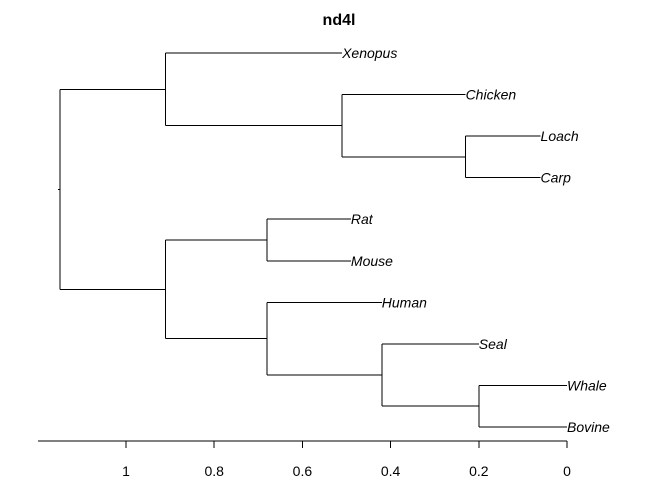  What do you see at coordinates (126, 471) in the screenshot?
I see `x-axis-tick-label: 1` at bounding box center [126, 471].